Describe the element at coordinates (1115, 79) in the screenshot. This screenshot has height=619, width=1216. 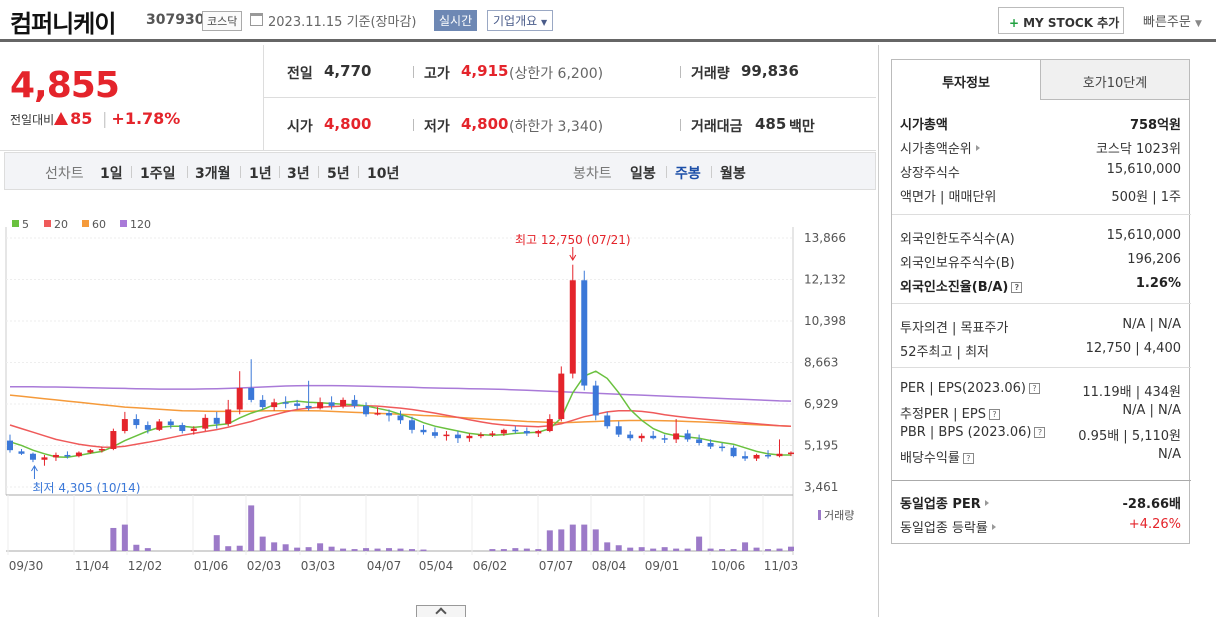
I see `tab-orderbook: 호가10단계` at that location.